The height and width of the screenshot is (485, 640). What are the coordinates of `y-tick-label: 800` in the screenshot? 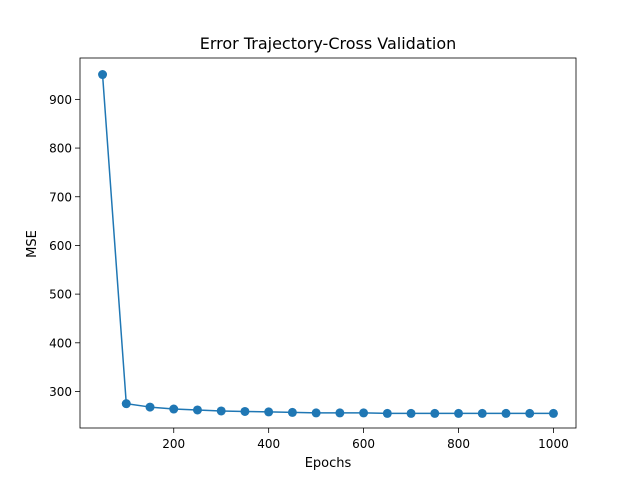 It's located at (60, 149).